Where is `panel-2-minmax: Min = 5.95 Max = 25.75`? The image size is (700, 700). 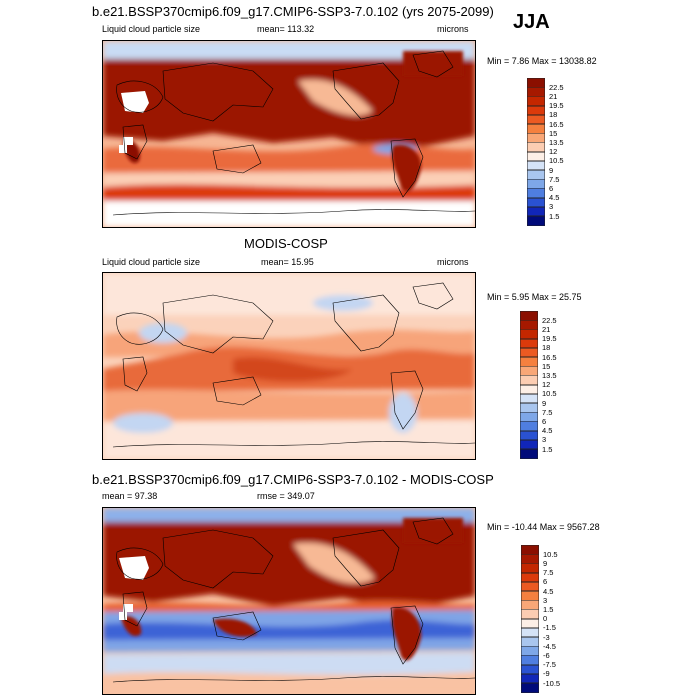
panel-2-minmax: Min = 5.95 Max = 25.75 is located at coordinates (534, 297).